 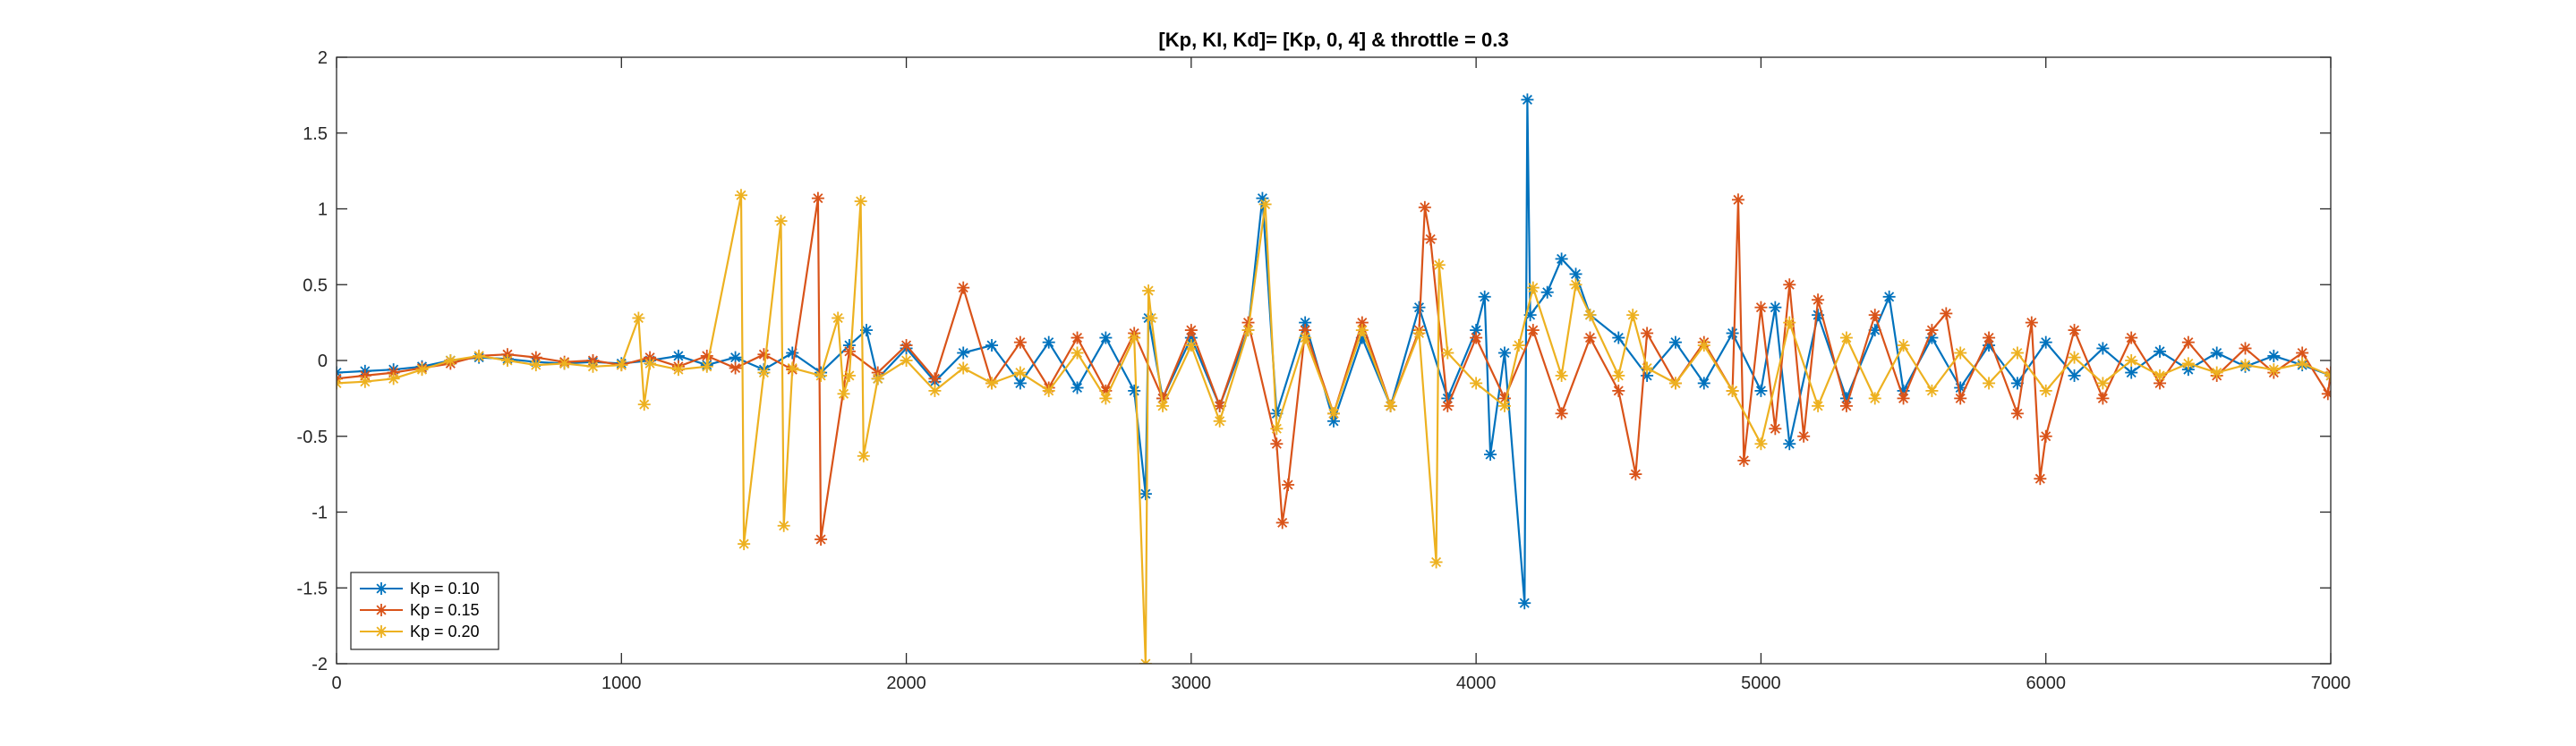 I want to click on legend-label: Kp = 0.20, so click(x=445, y=632).